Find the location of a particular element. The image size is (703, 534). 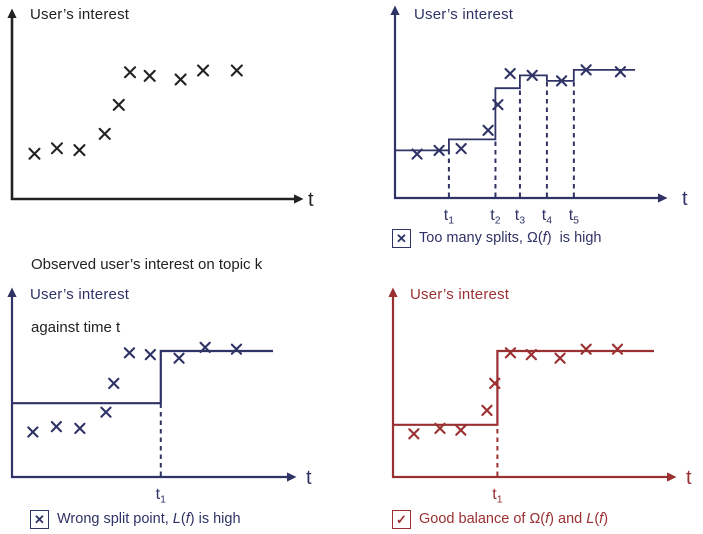

caption-segment: ) and is located at coordinates (568, 519).